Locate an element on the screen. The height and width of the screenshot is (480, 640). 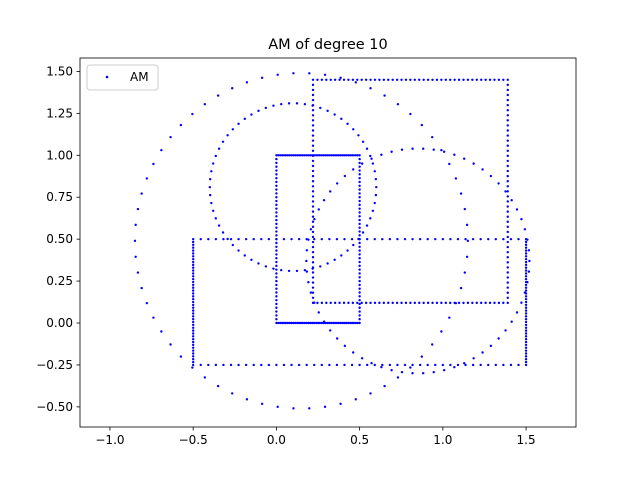
legend: AM is located at coordinates (122, 77).